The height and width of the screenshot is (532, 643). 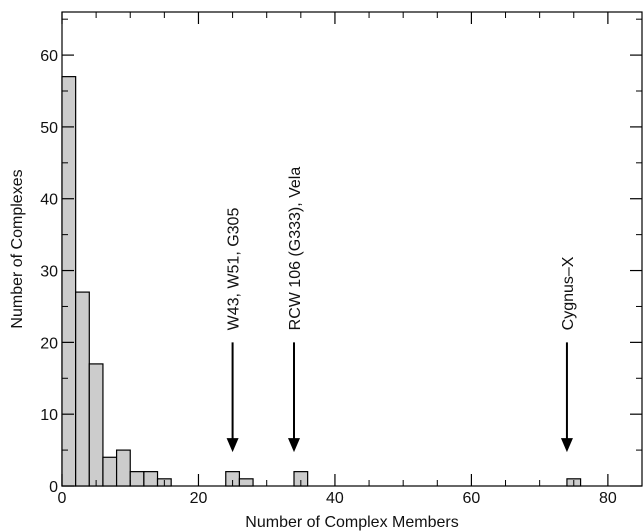 I want to click on y-tick-label: 50, so click(x=49, y=128).